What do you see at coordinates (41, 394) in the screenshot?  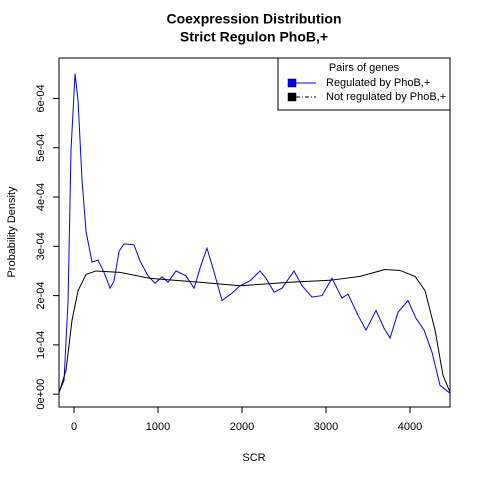 I see `y-tick-label: 0e+00` at bounding box center [41, 394].